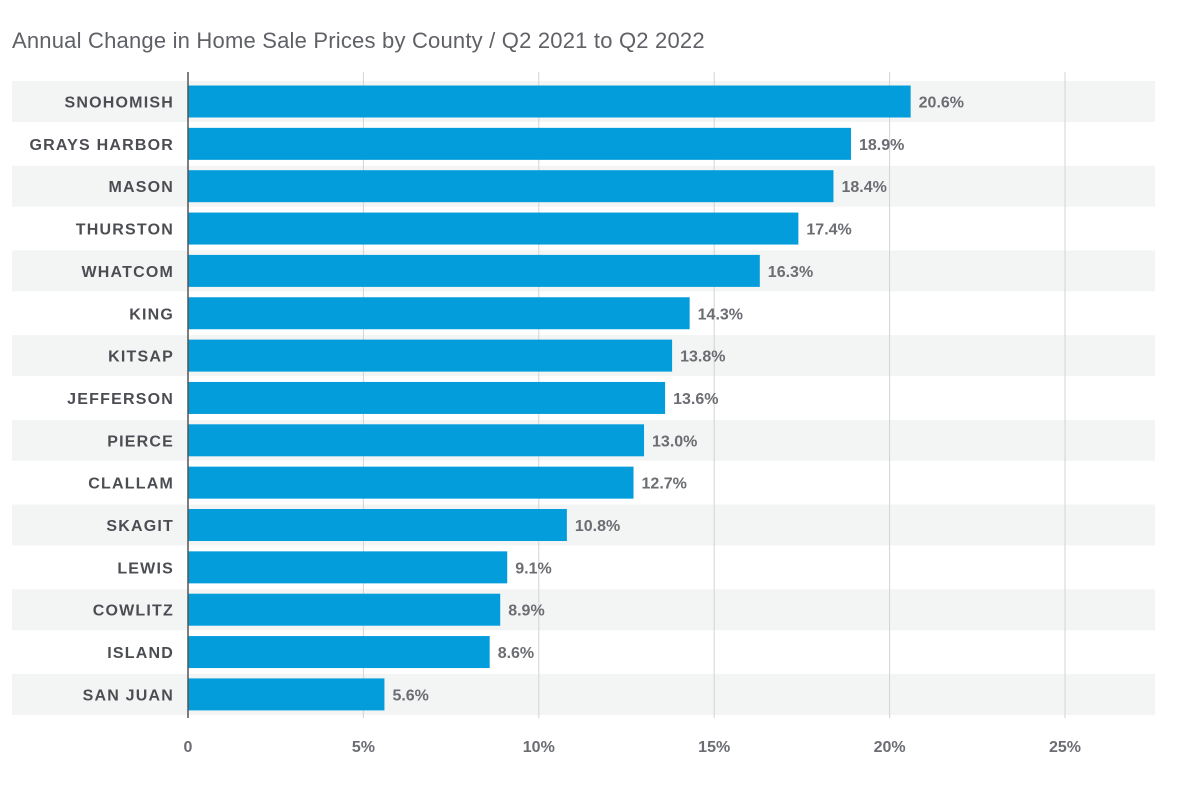 Image resolution: width=1200 pixels, height=800 pixels. Describe the element at coordinates (140, 653) in the screenshot. I see `category-label: ISLAND` at that location.